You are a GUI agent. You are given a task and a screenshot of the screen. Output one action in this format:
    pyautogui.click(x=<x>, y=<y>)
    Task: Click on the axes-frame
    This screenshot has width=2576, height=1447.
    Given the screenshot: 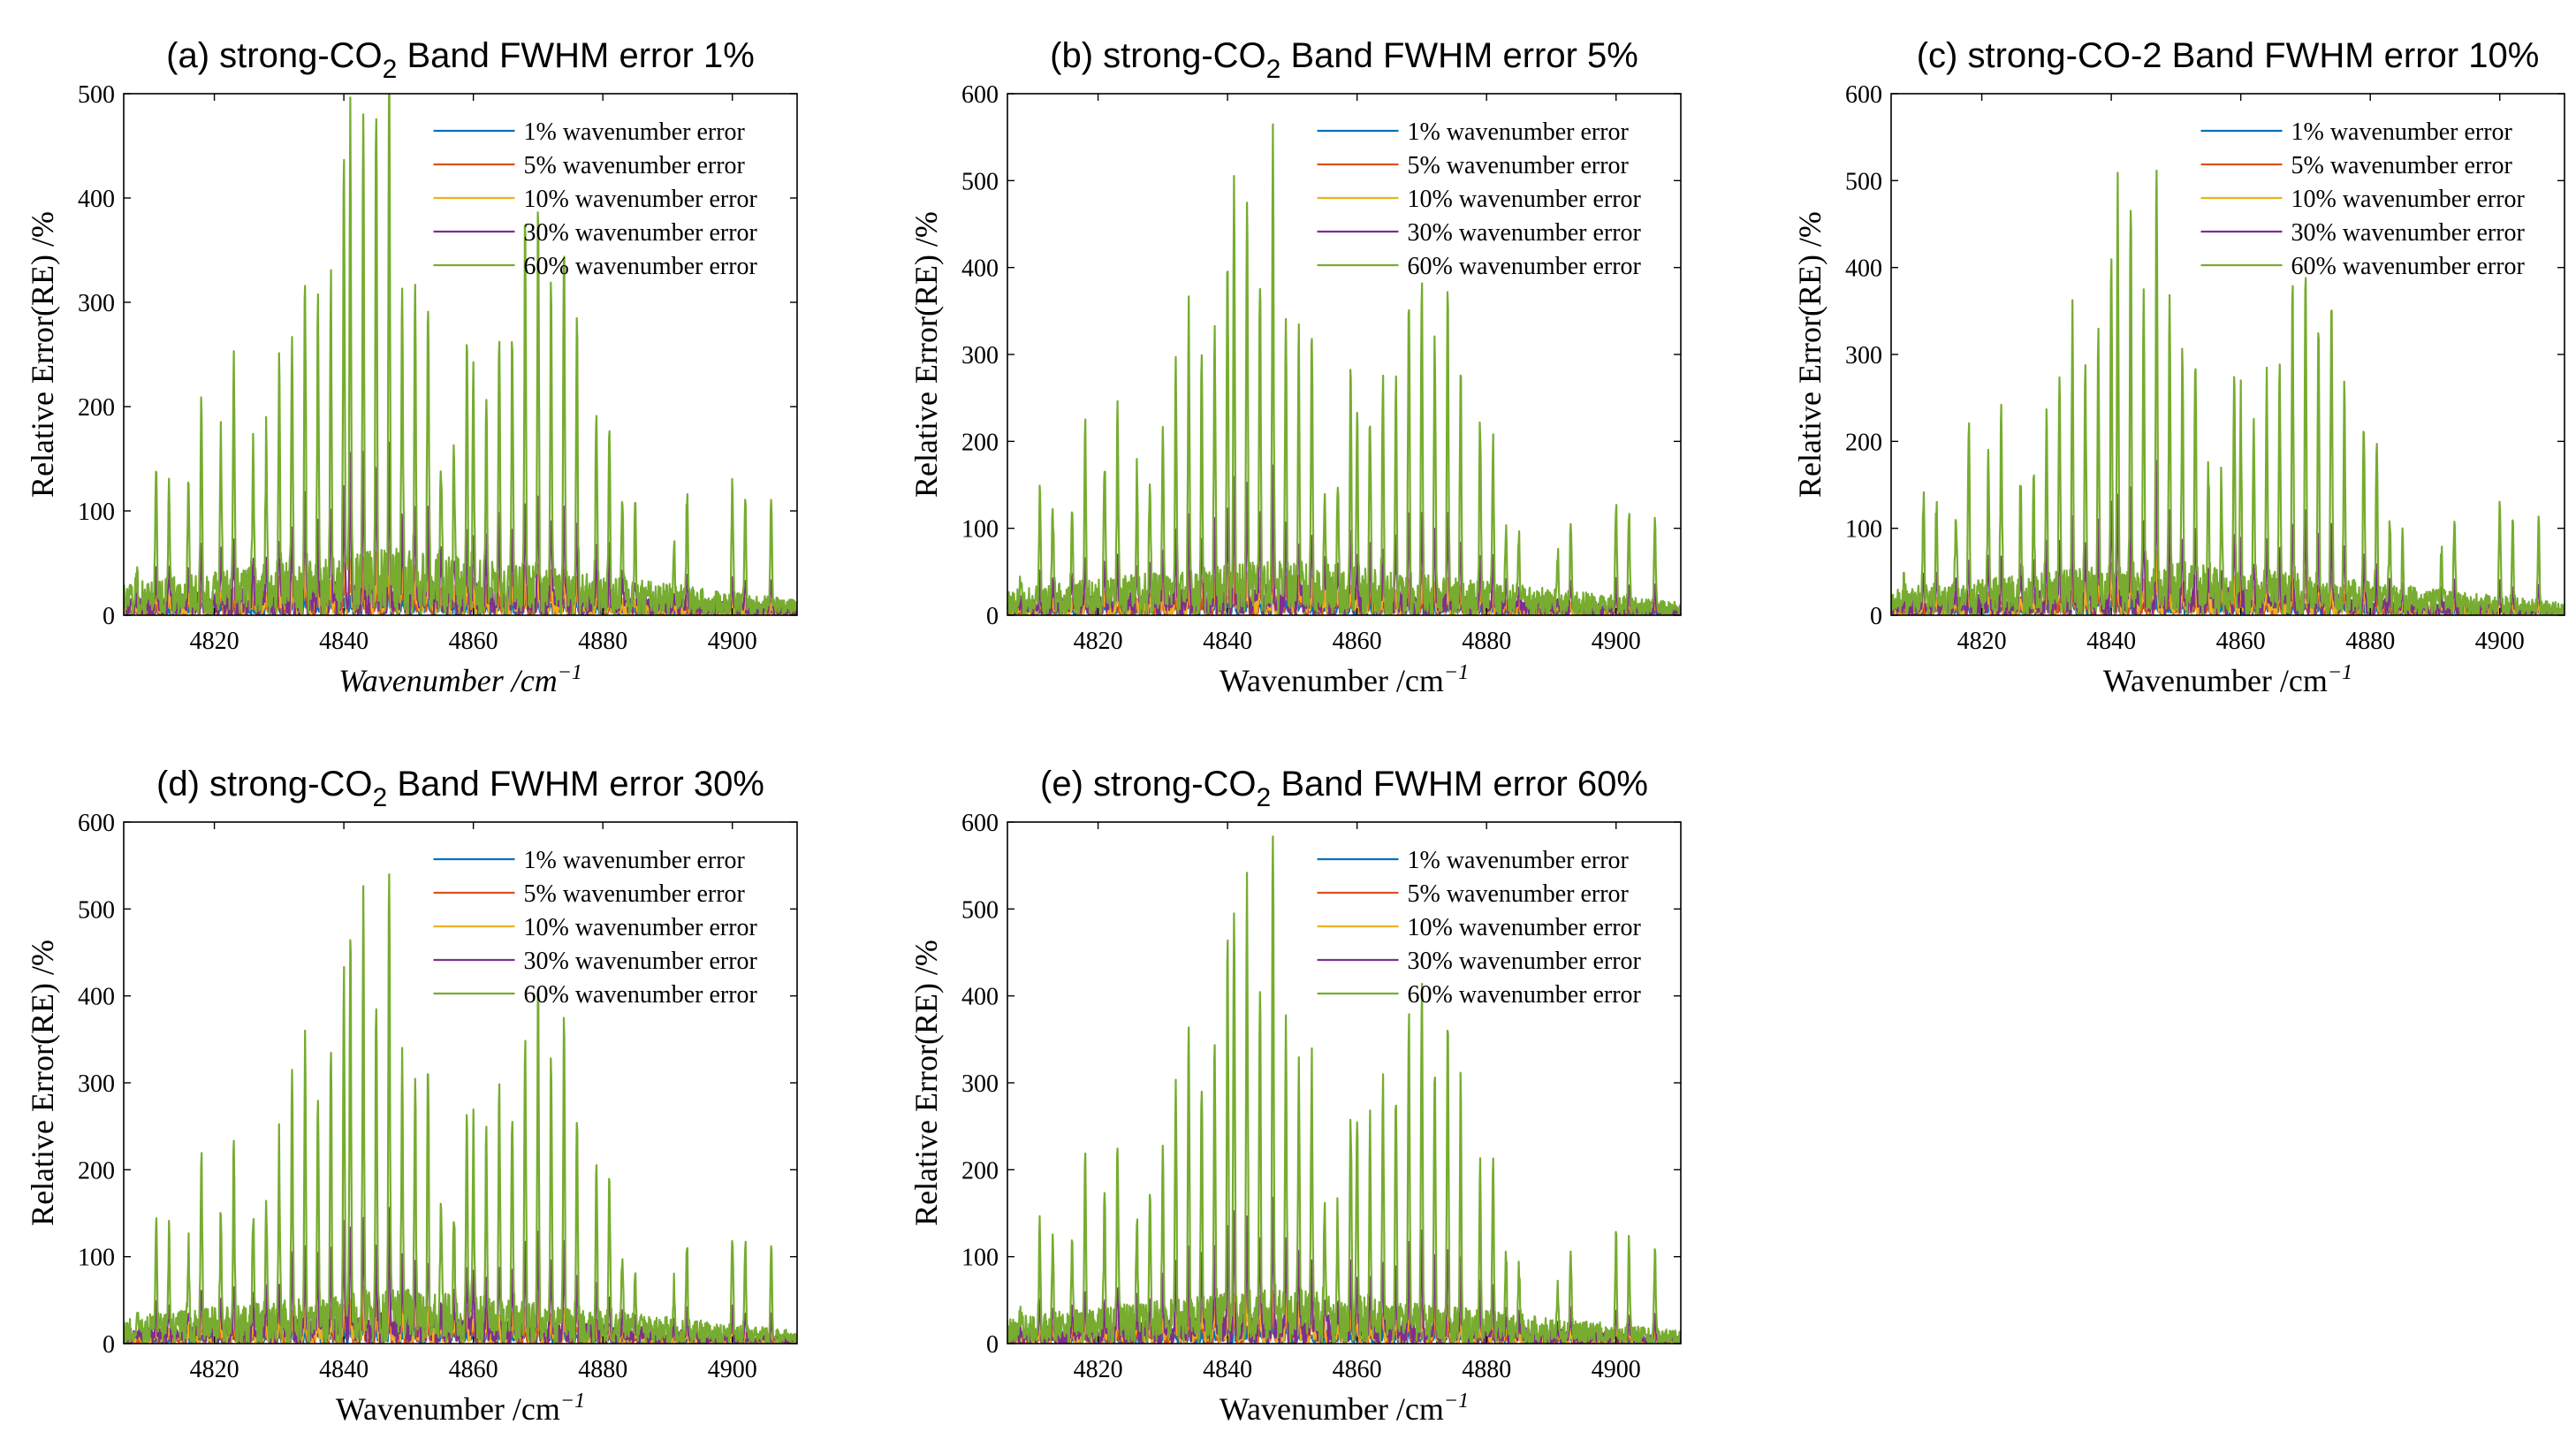 What is the action you would take?
    pyautogui.click(x=460, y=354)
    